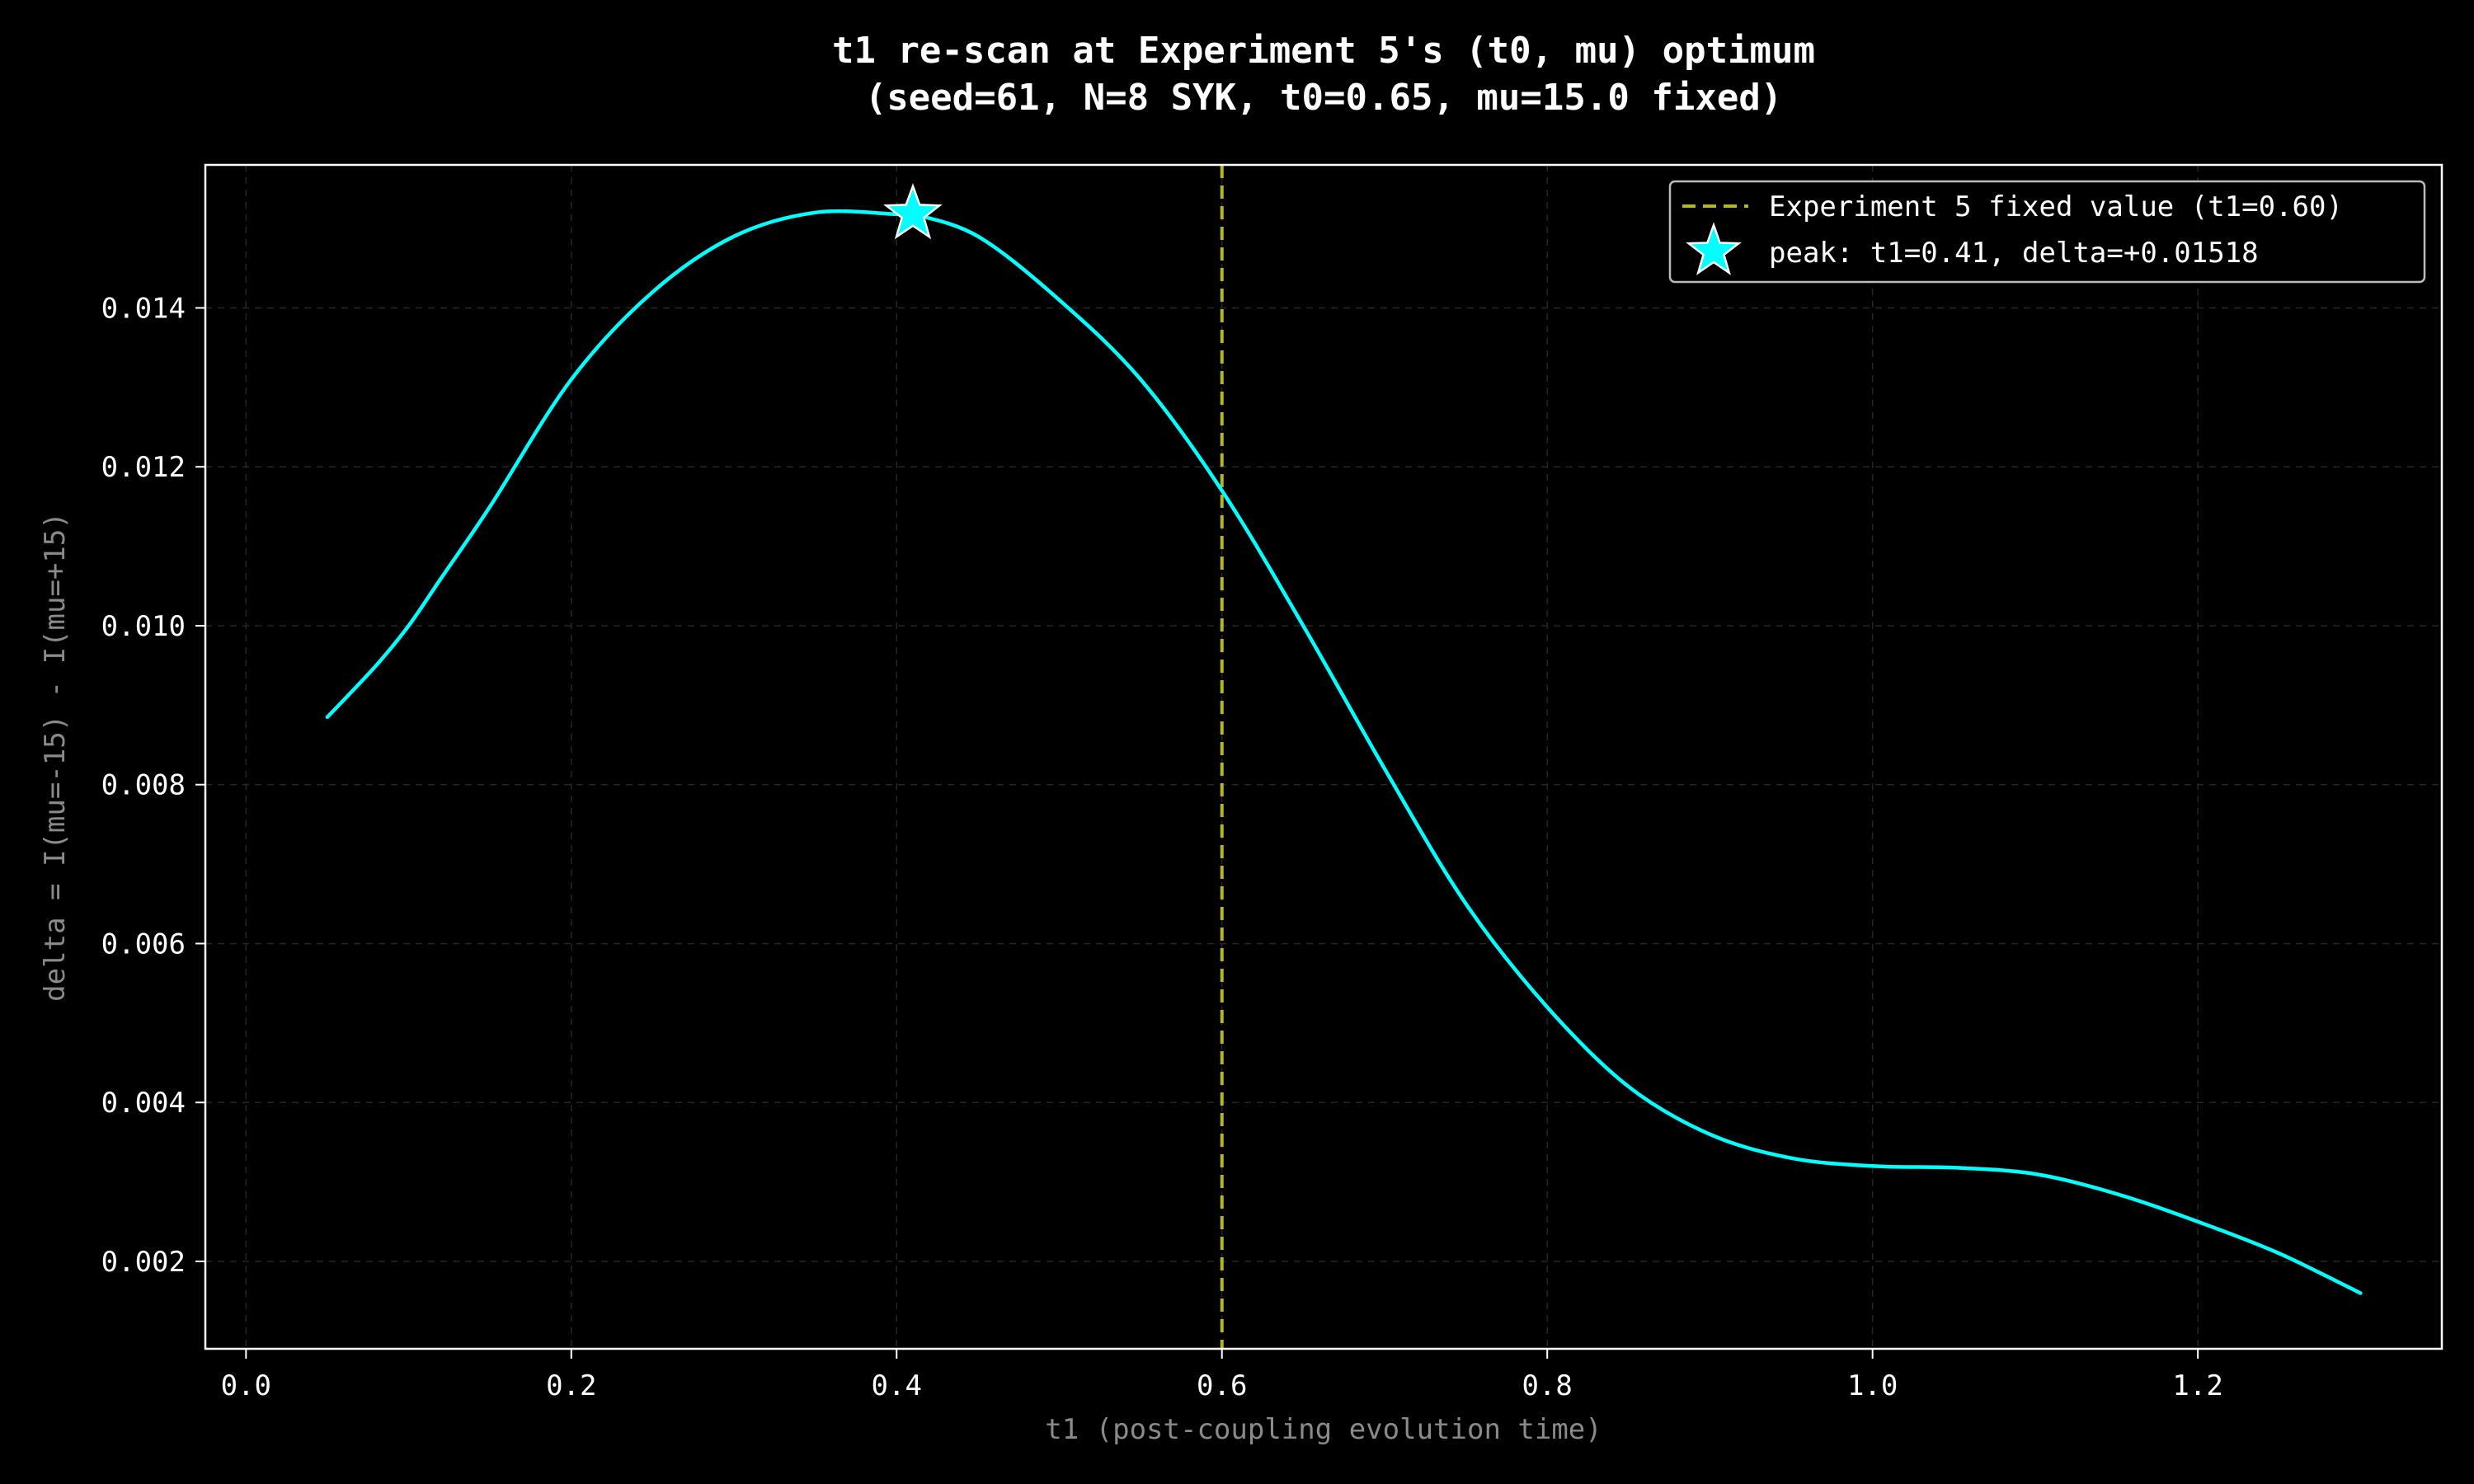 This screenshot has width=2474, height=1484. I want to click on x-tick-label: 0.2, so click(571, 1385).